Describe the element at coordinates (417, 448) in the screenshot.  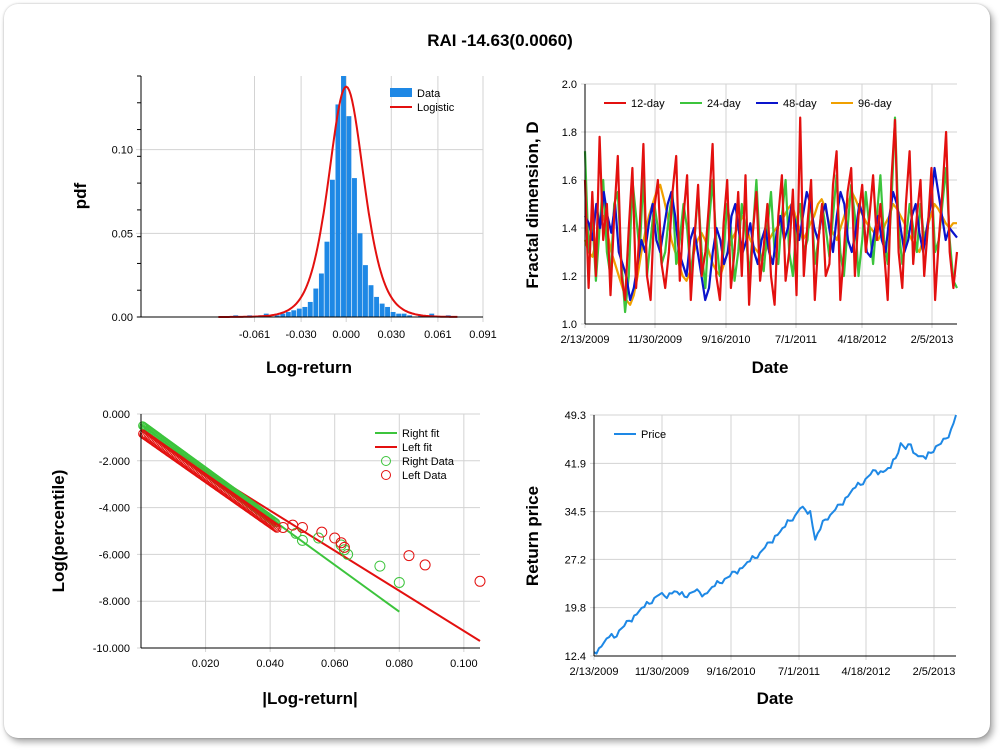
I see `tail-legend-label: Left fit` at that location.